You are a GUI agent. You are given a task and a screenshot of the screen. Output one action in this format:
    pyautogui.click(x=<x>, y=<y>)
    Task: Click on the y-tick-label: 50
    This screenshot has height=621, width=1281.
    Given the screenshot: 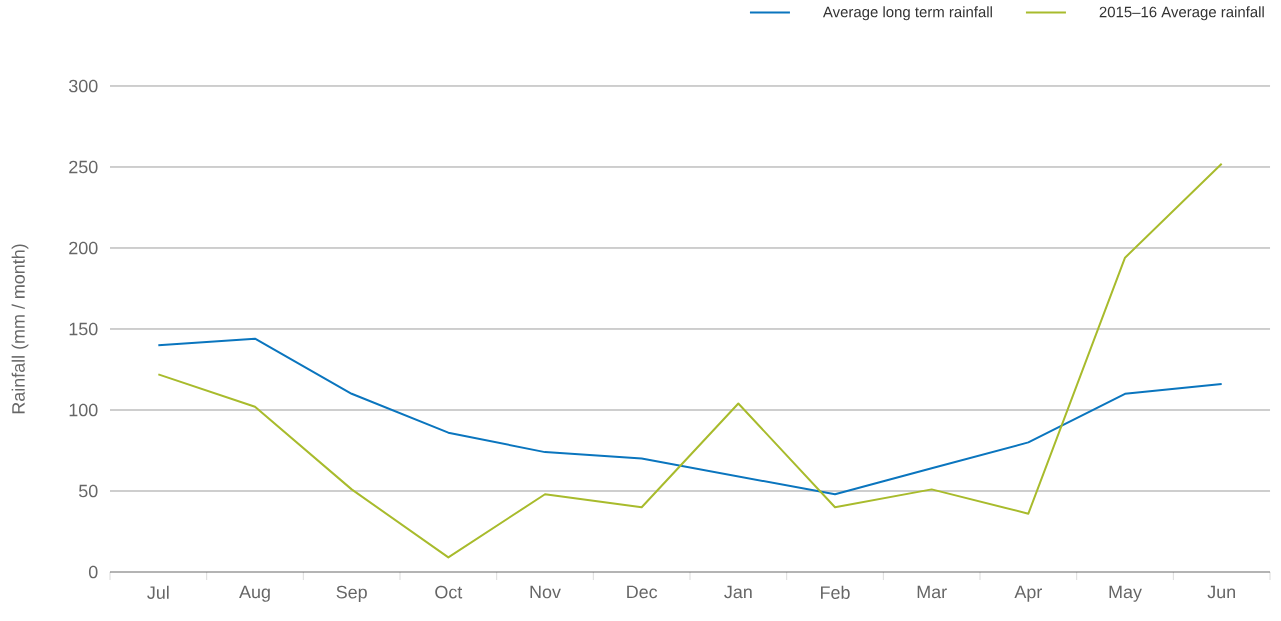 What is the action you would take?
    pyautogui.click(x=88, y=491)
    